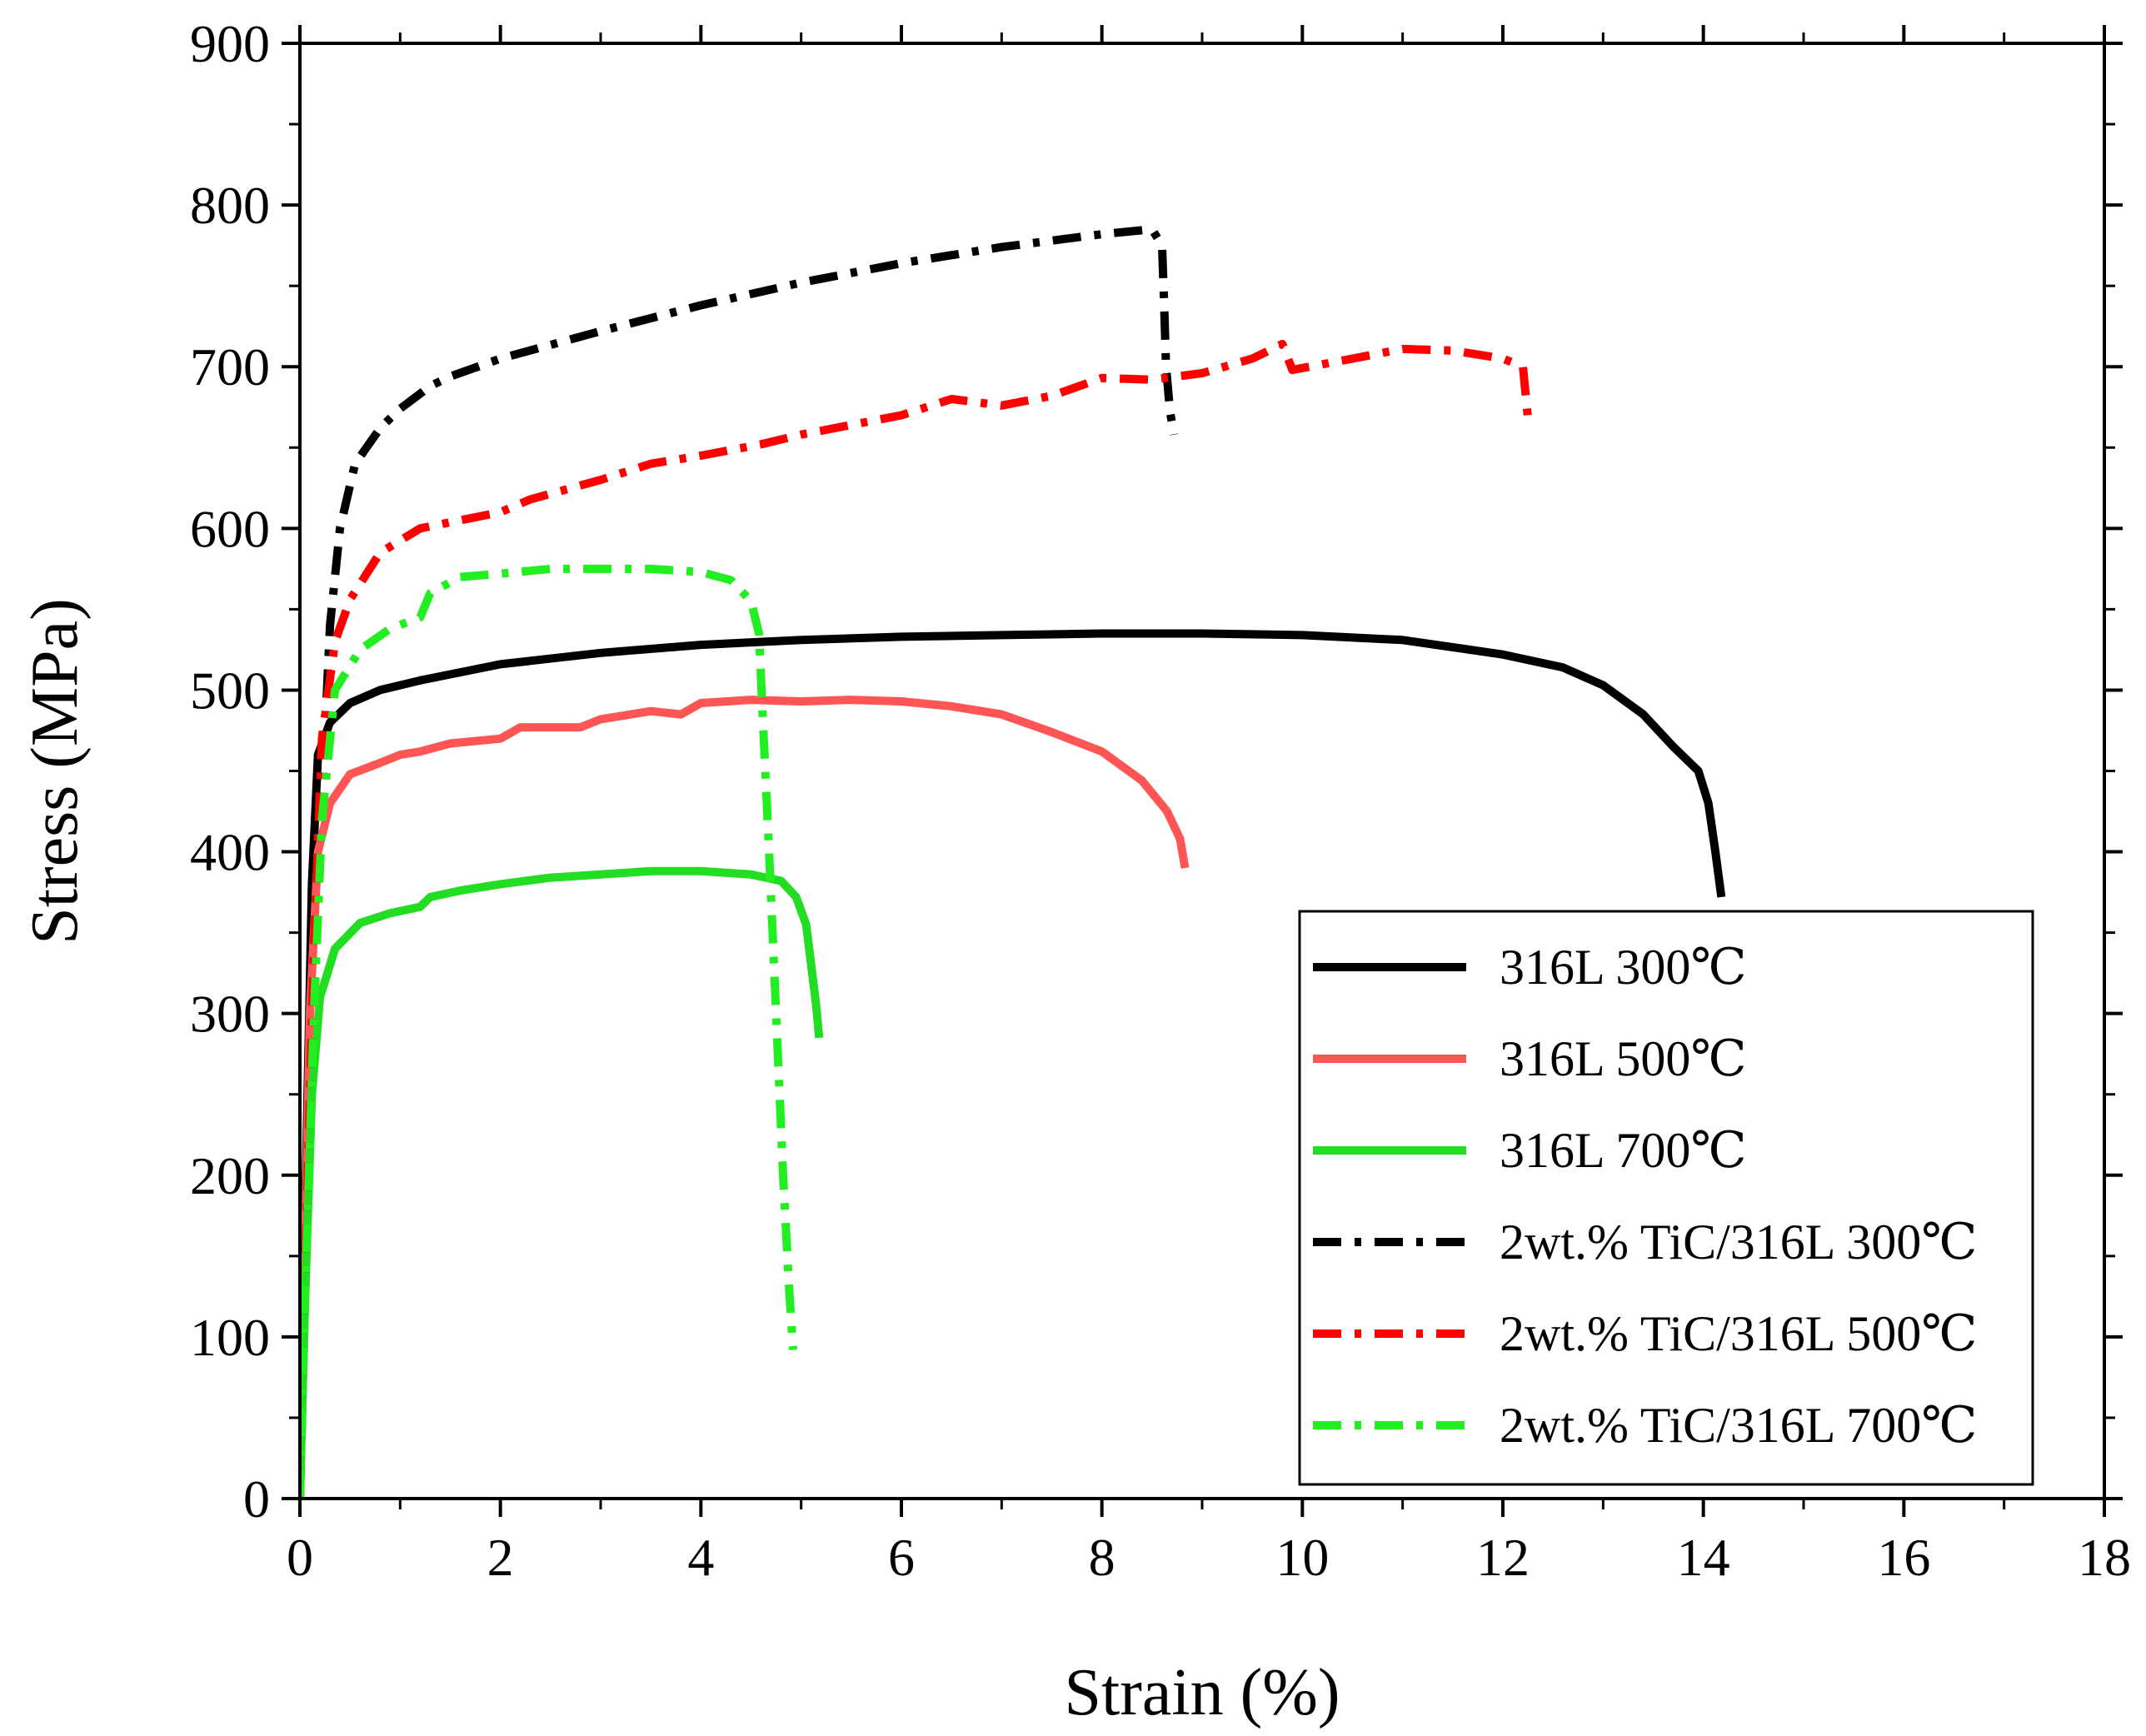 This screenshot has width=2146, height=1736. Describe the element at coordinates (901, 1557) in the screenshot. I see `x-tick-label: 6` at that location.